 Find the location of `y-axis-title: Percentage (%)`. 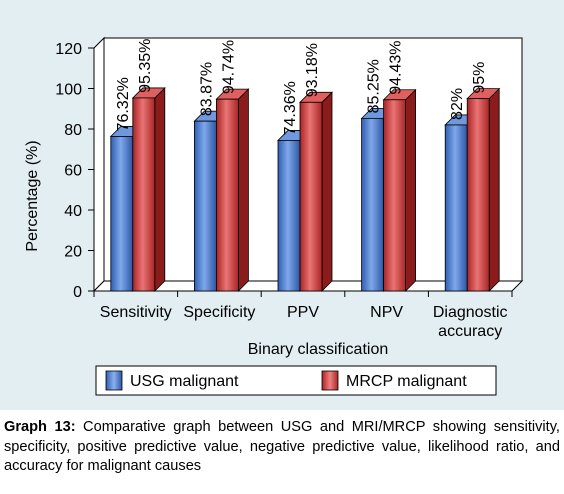

y-axis-title: Percentage (%) is located at coordinates (32, 195).